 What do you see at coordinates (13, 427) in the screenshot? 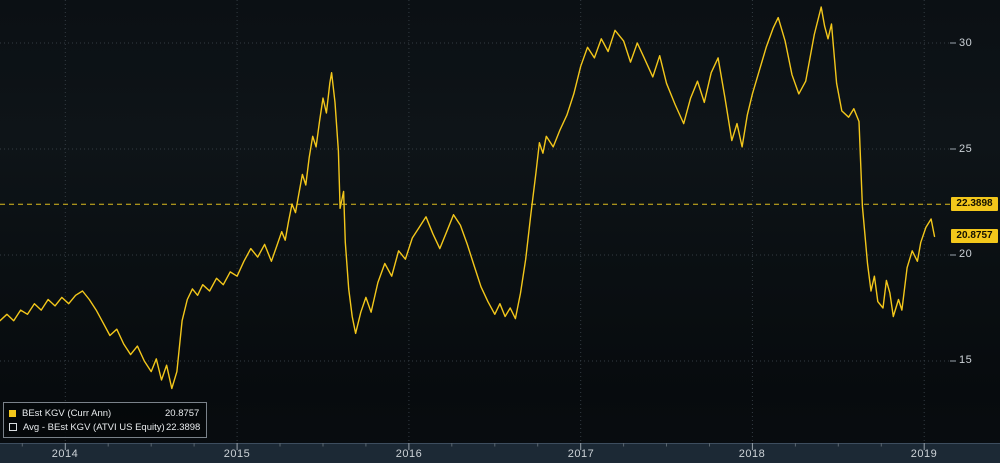
I see `average-swatch-icon` at bounding box center [13, 427].